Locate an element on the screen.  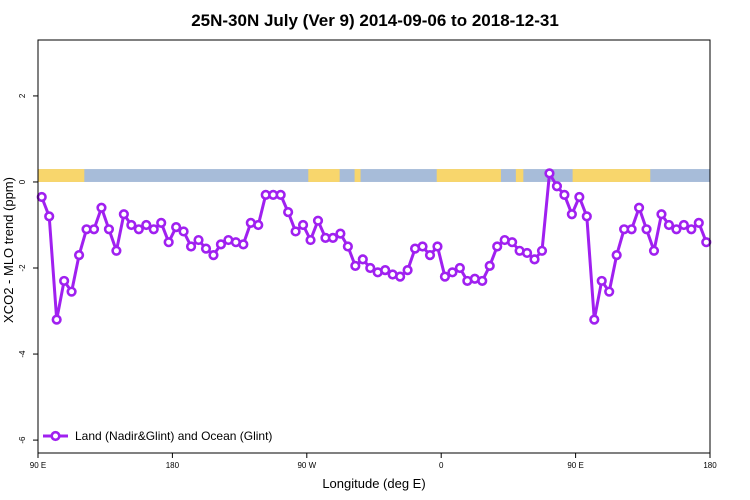
y-tick-label: -6 is located at coordinates (22, 440).